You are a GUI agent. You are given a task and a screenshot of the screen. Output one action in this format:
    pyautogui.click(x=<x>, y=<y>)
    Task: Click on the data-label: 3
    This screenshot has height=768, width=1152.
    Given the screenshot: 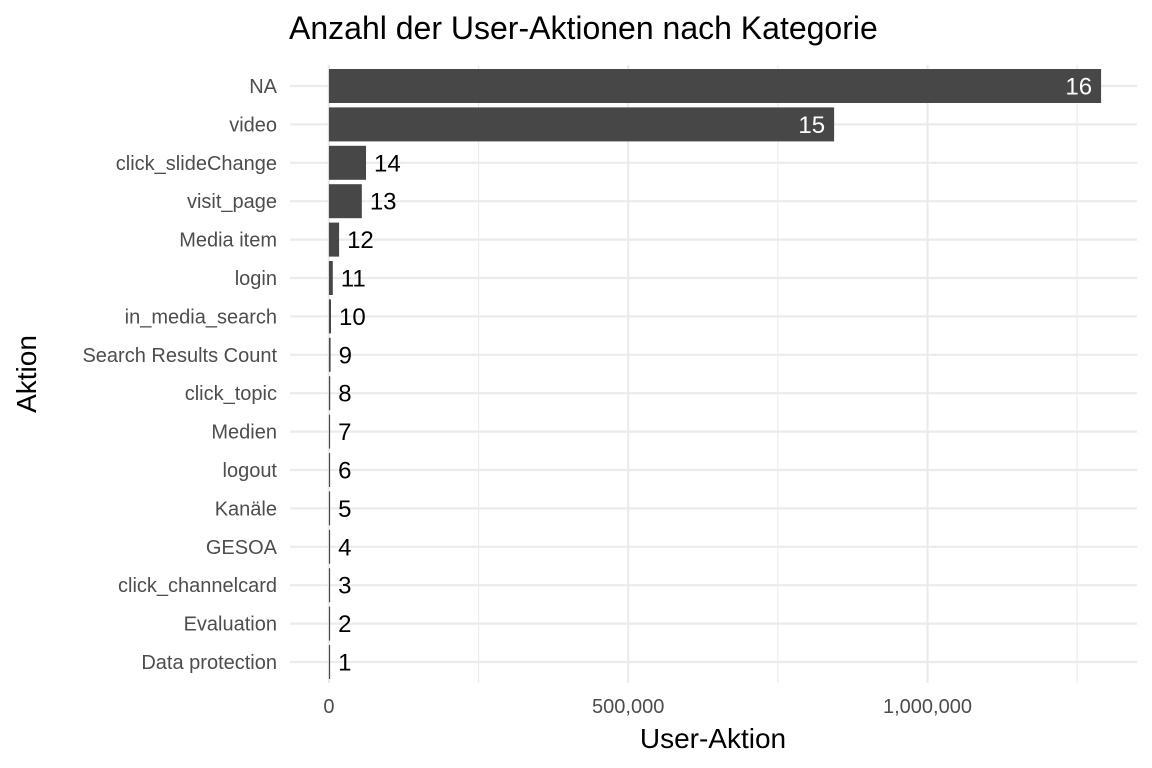 What is the action you would take?
    pyautogui.click(x=344, y=586)
    